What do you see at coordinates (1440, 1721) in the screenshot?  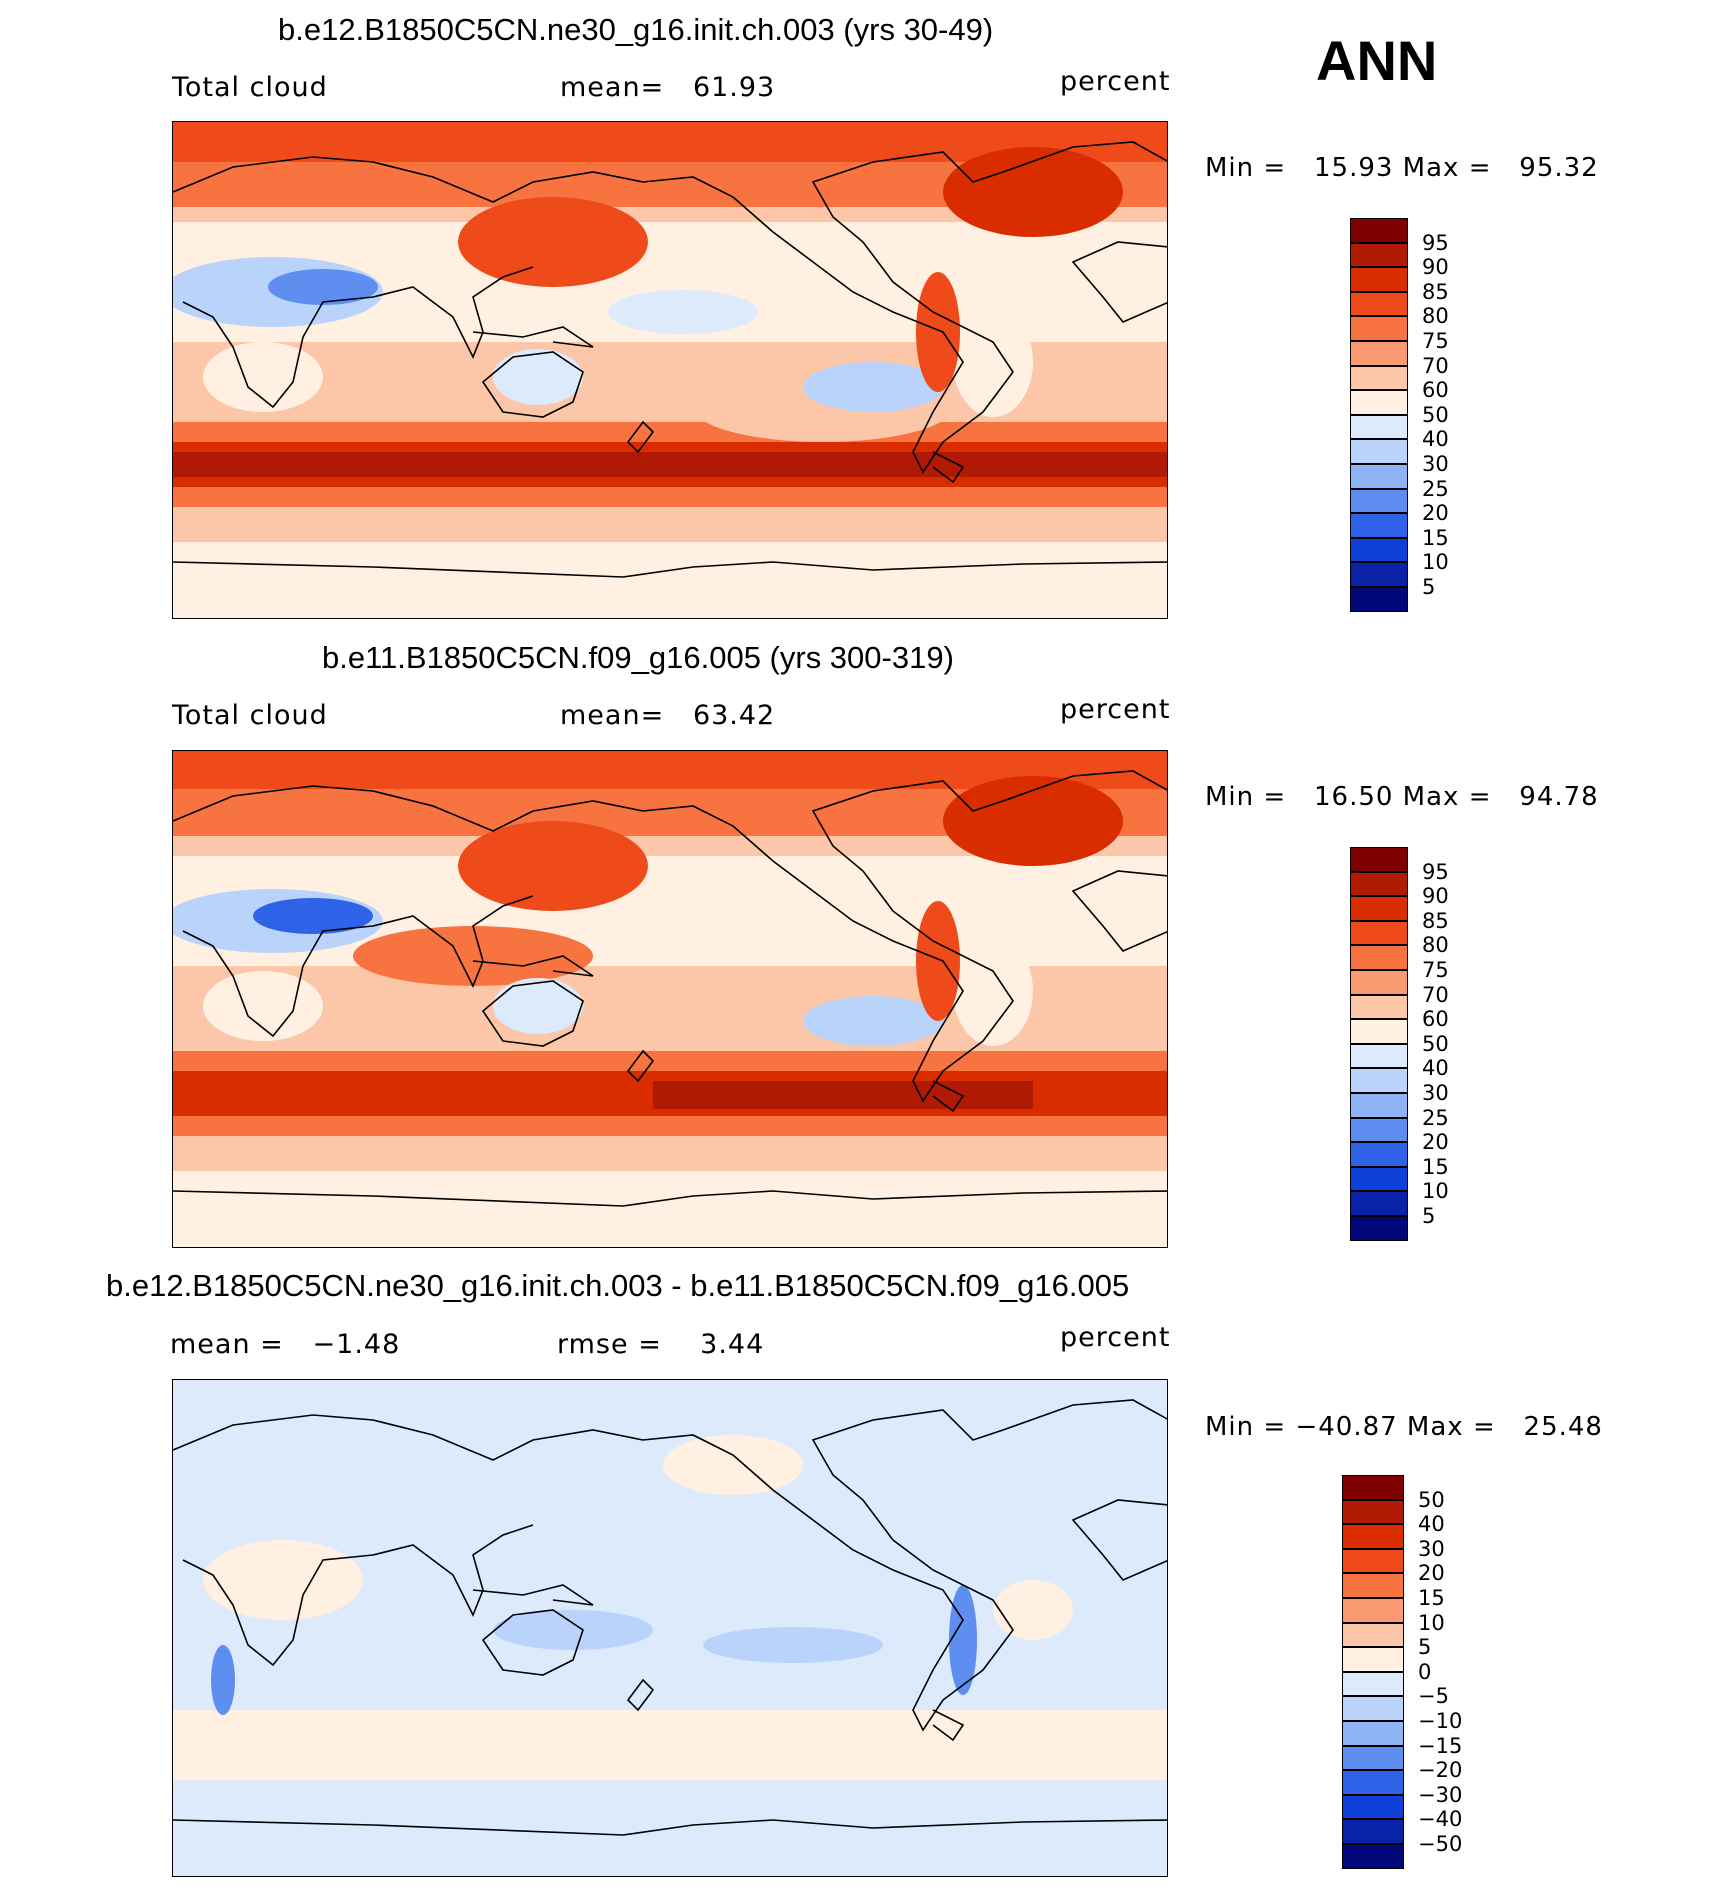 I see `colorbar-label: −10` at bounding box center [1440, 1721].